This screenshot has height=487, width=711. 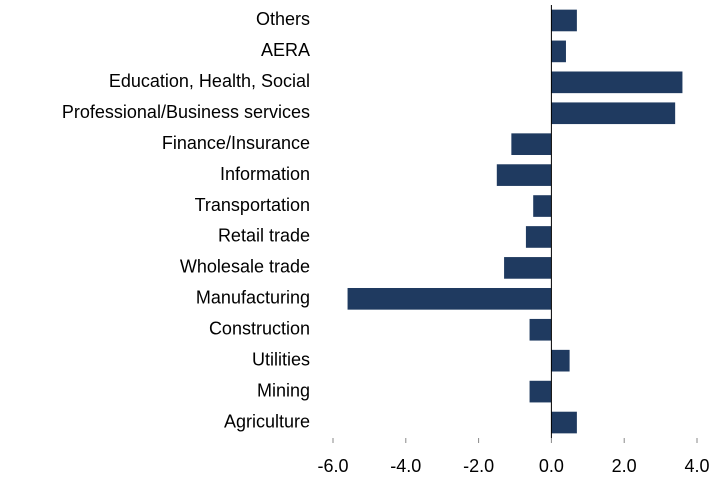 I want to click on y-tick-label: AERA, so click(x=285, y=50).